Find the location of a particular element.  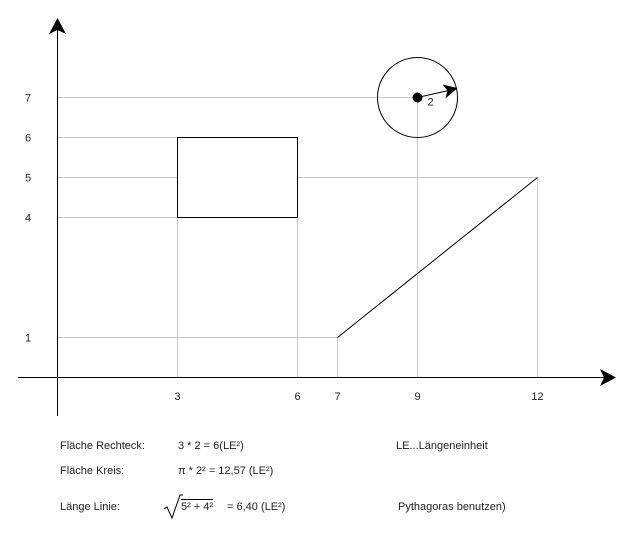

line-length-label: Länge Linie: is located at coordinates (90, 507).